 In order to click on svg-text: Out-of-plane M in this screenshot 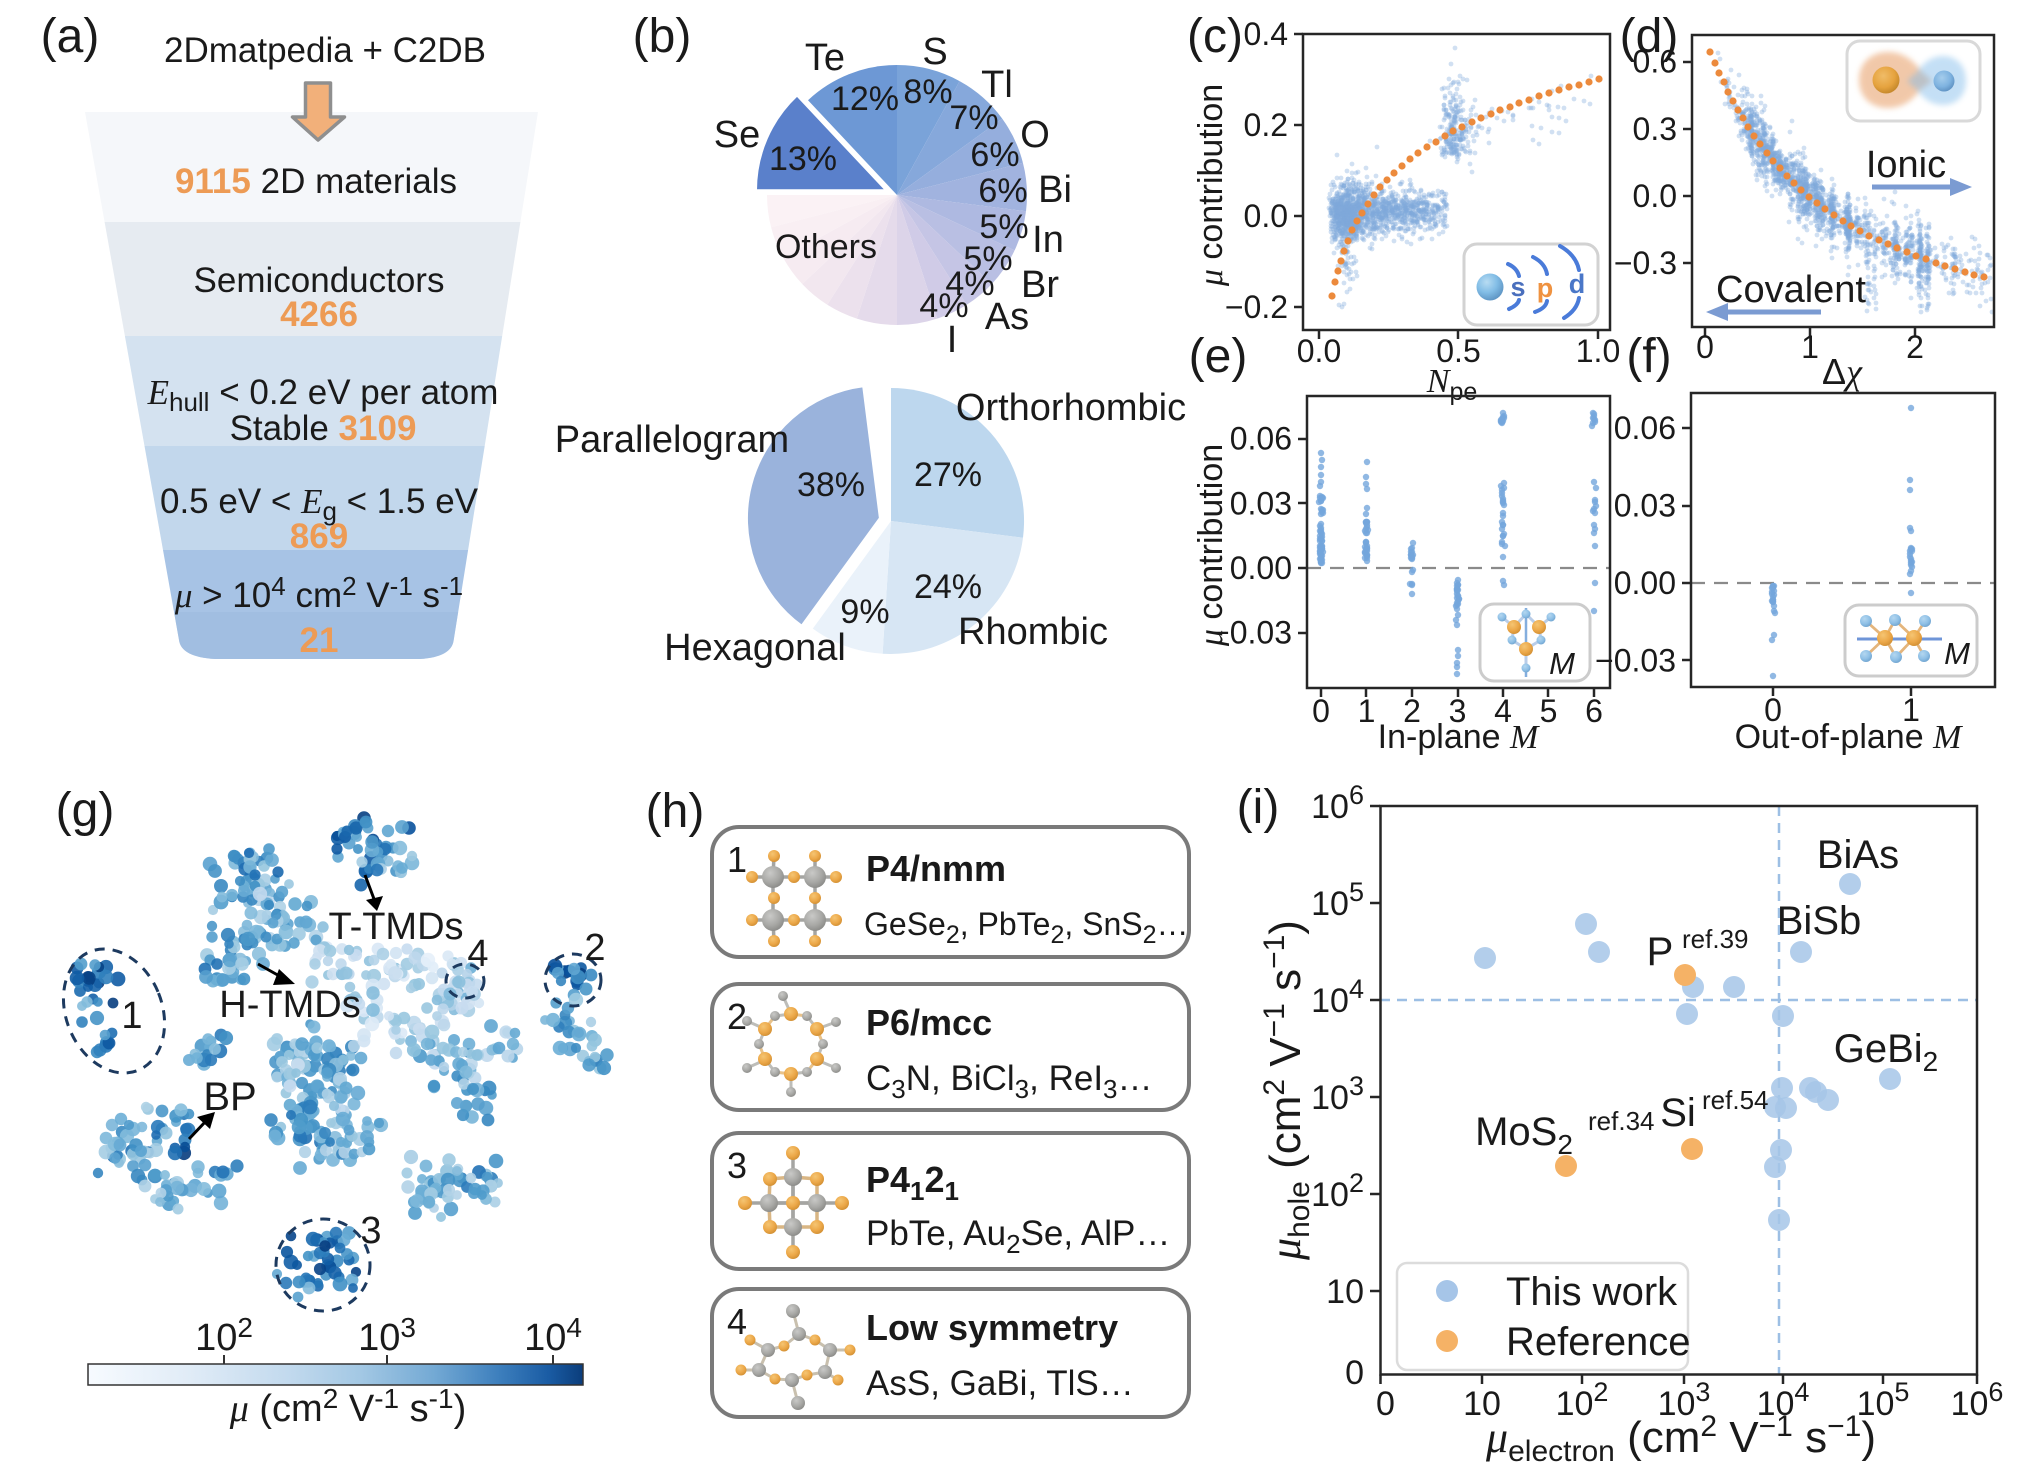, I will do `click(1849, 737)`.